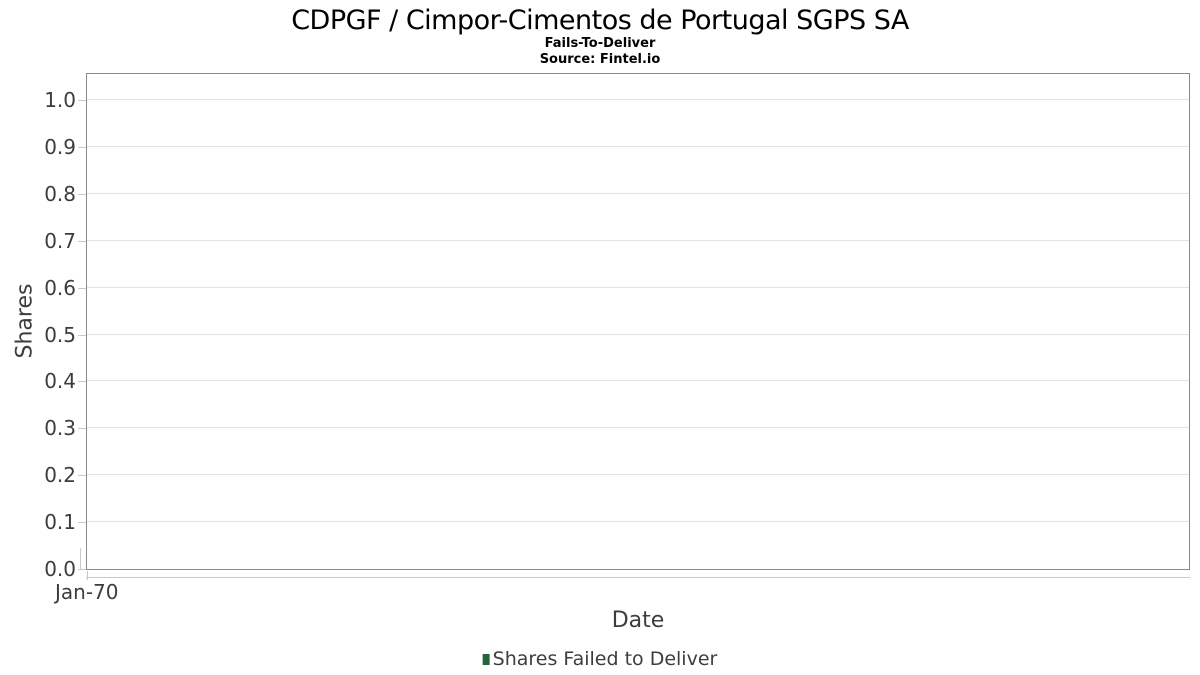  What do you see at coordinates (60, 288) in the screenshot?
I see `y-axis-tick-label: 0.6` at bounding box center [60, 288].